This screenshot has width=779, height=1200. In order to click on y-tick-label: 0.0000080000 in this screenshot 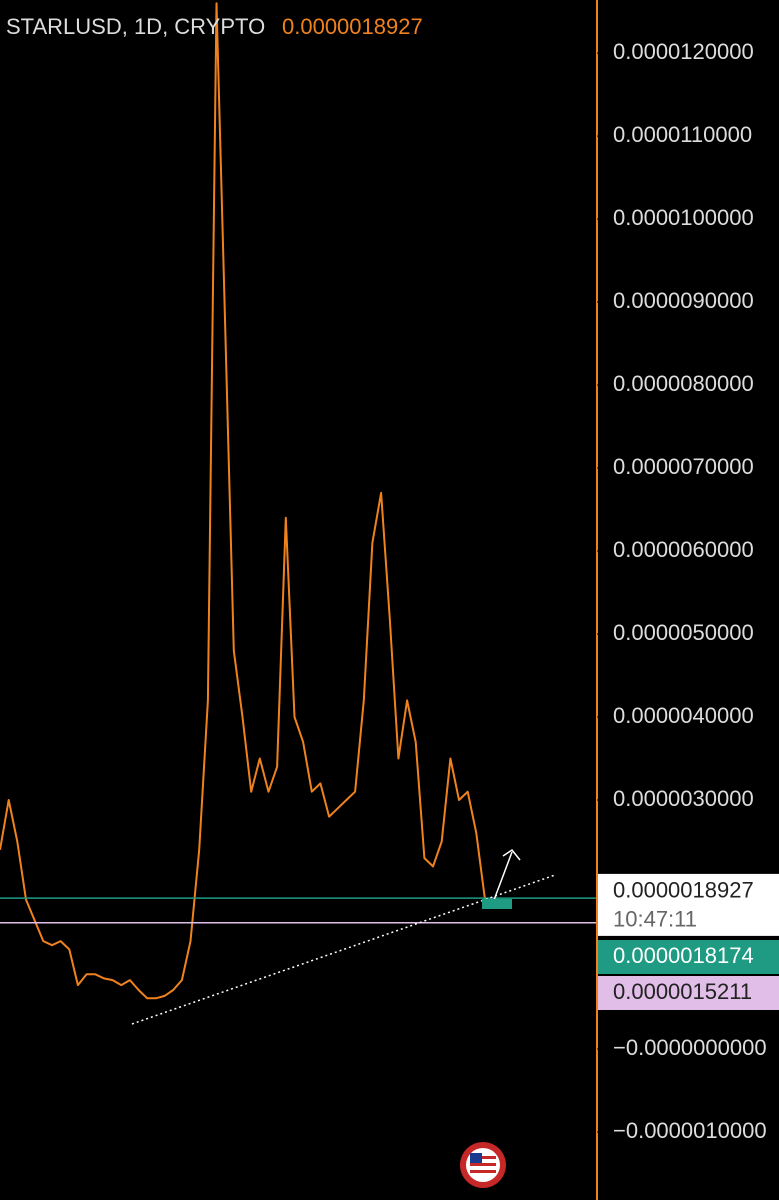, I will do `click(683, 383)`.